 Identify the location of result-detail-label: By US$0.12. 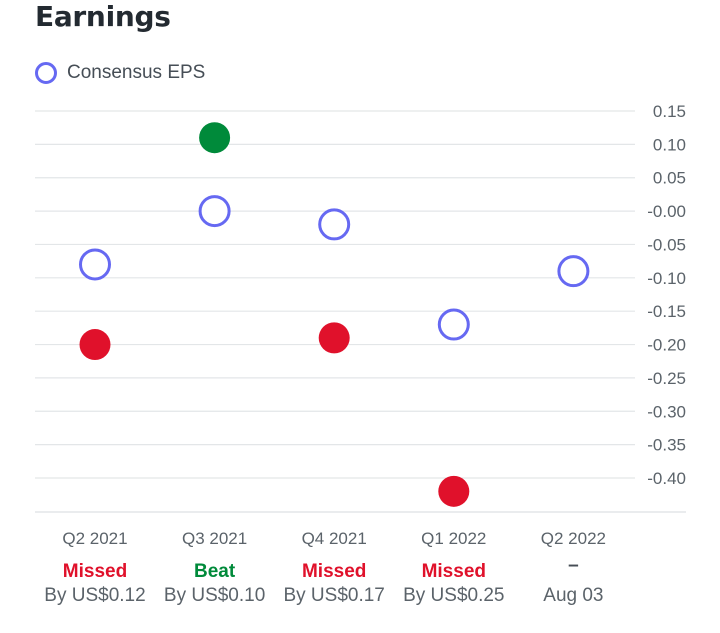
(94, 595).